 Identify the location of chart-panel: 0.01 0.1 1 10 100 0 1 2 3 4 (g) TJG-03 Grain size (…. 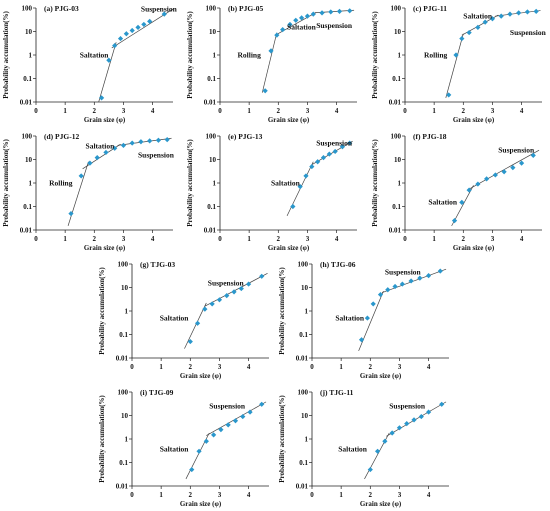
(183, 320).